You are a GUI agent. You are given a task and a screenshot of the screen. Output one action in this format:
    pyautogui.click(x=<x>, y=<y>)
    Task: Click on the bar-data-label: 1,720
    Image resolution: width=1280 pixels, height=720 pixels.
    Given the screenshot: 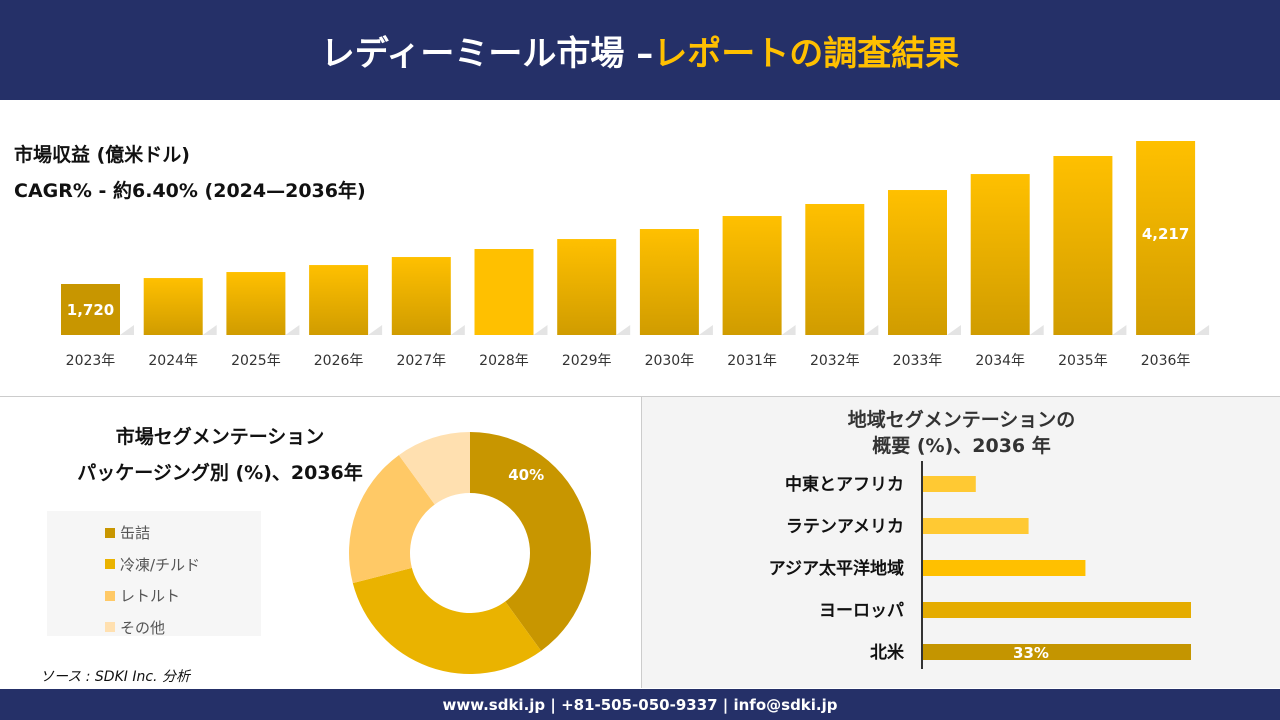 What is the action you would take?
    pyautogui.click(x=90, y=310)
    